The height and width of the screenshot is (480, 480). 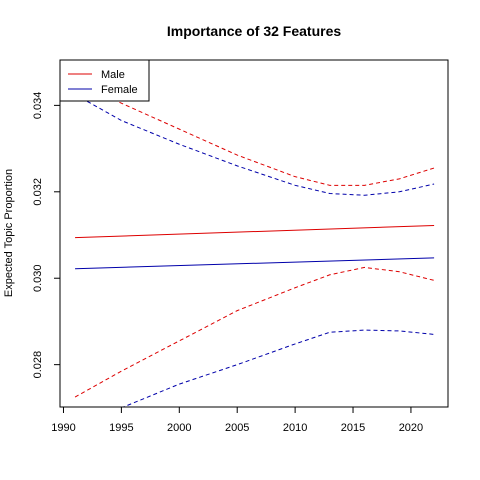 I want to click on x-tick-label-1995: 1995, so click(x=121, y=428).